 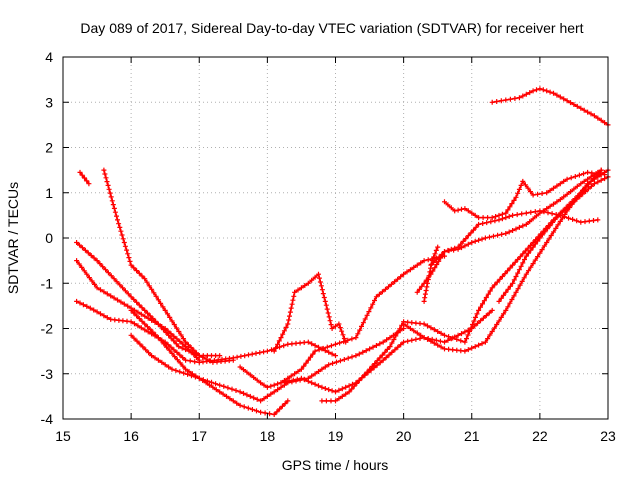 What do you see at coordinates (49, 148) in the screenshot?
I see `y-tick-label: 2` at bounding box center [49, 148].